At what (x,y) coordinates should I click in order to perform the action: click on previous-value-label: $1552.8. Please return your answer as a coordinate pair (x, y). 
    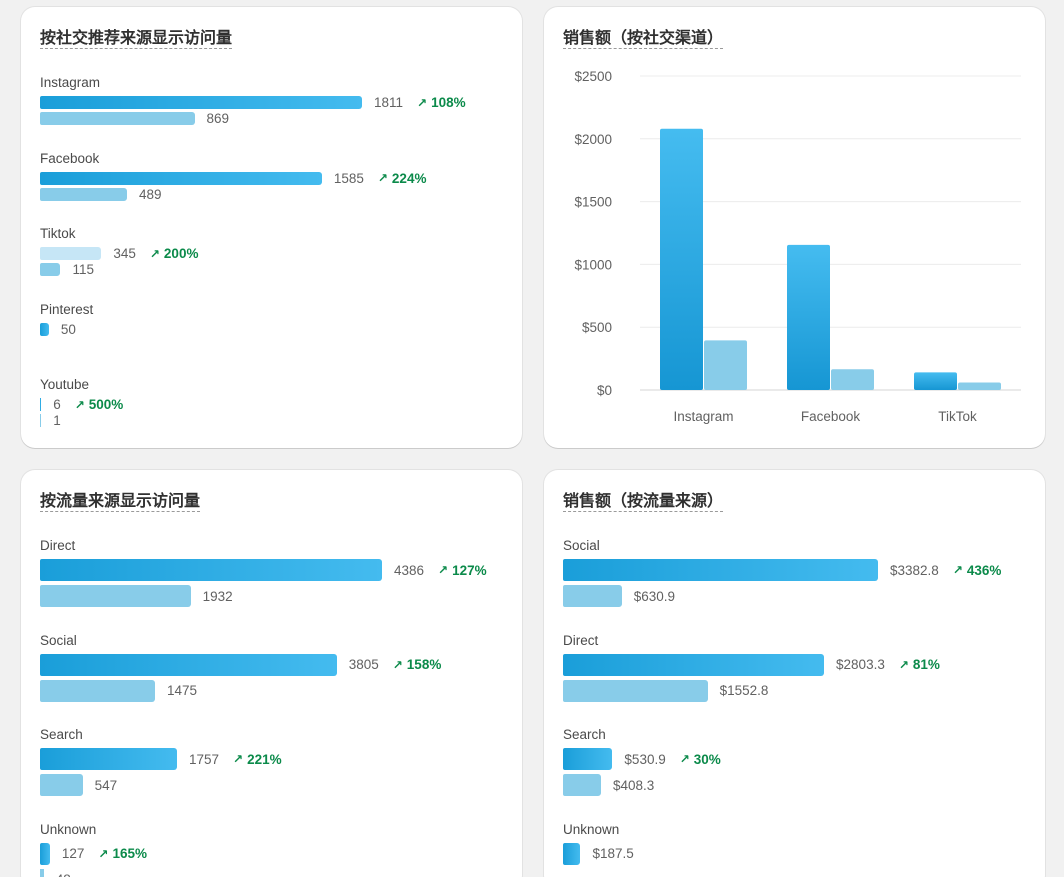
    Looking at the image, I should click on (744, 690).